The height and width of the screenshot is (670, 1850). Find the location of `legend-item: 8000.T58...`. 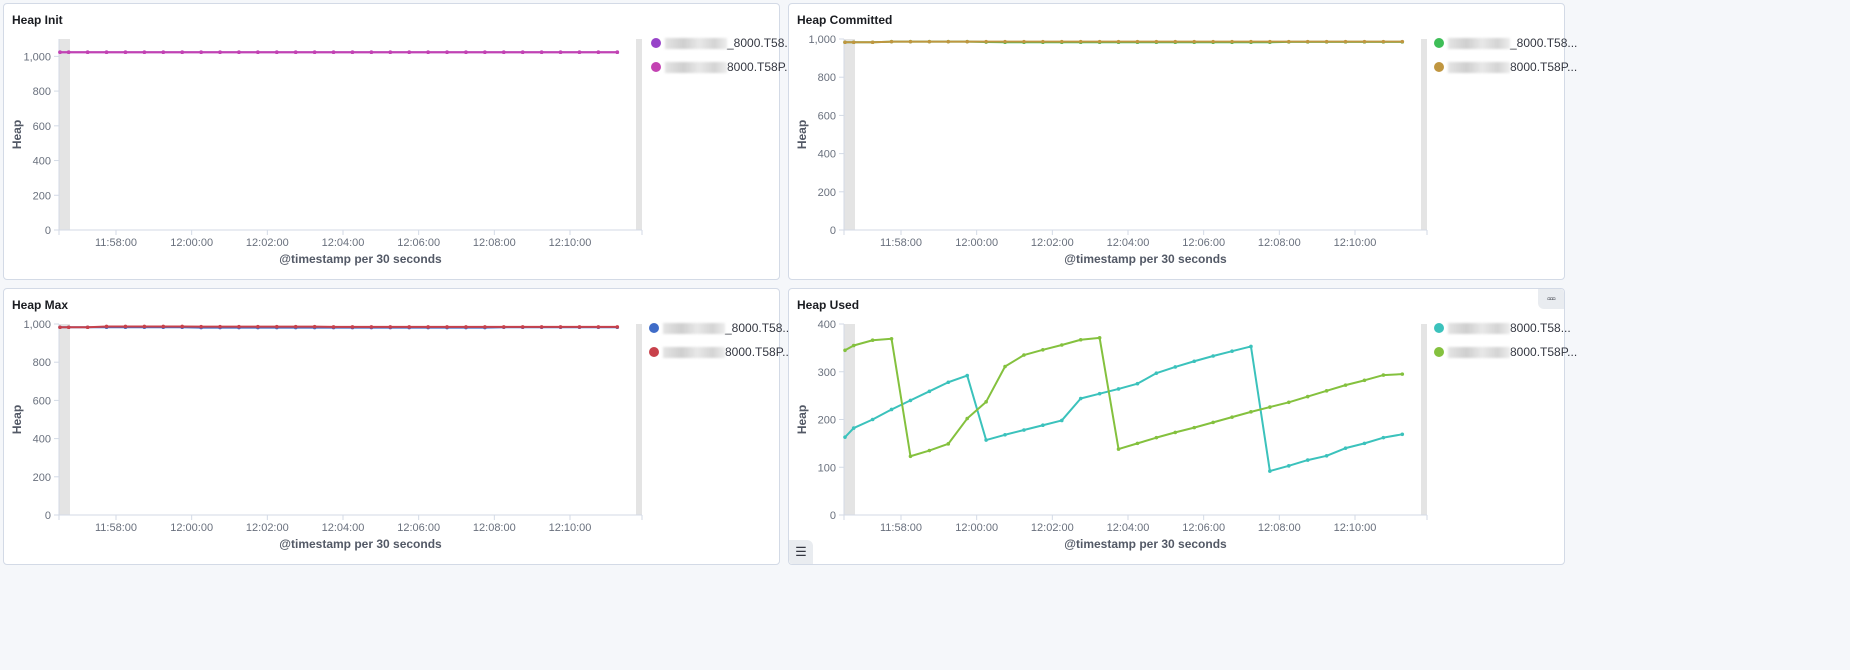

legend-item: 8000.T58... is located at coordinates (1505, 328).